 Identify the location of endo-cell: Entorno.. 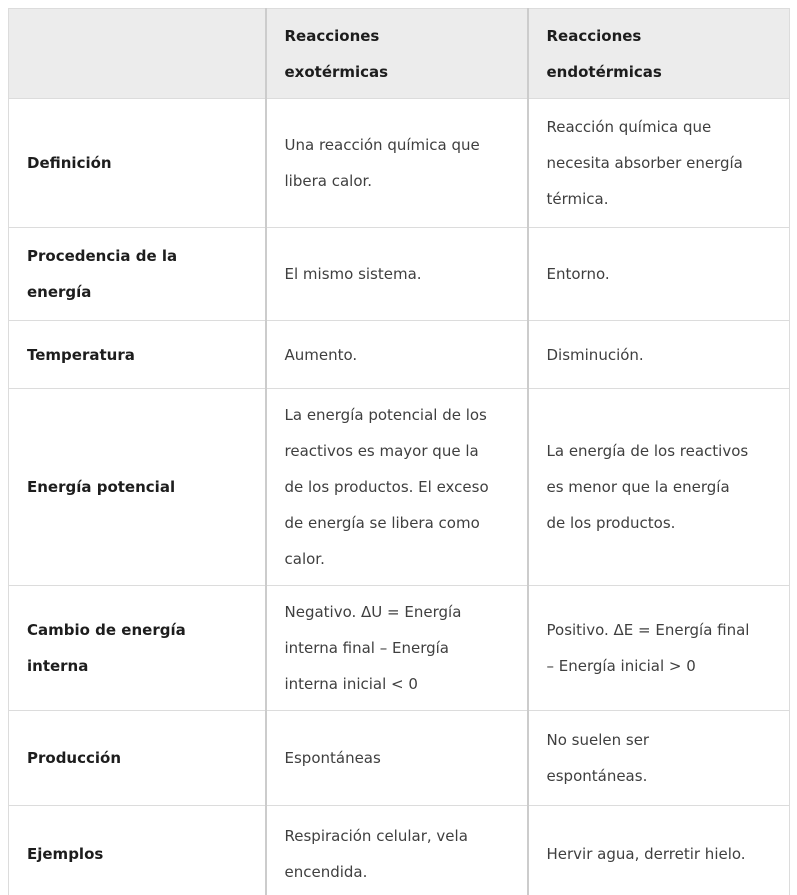
(658, 274).